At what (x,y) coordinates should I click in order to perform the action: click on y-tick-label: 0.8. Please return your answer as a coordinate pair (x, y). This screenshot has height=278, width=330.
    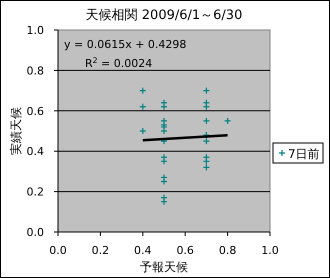
    Looking at the image, I should click on (35, 71).